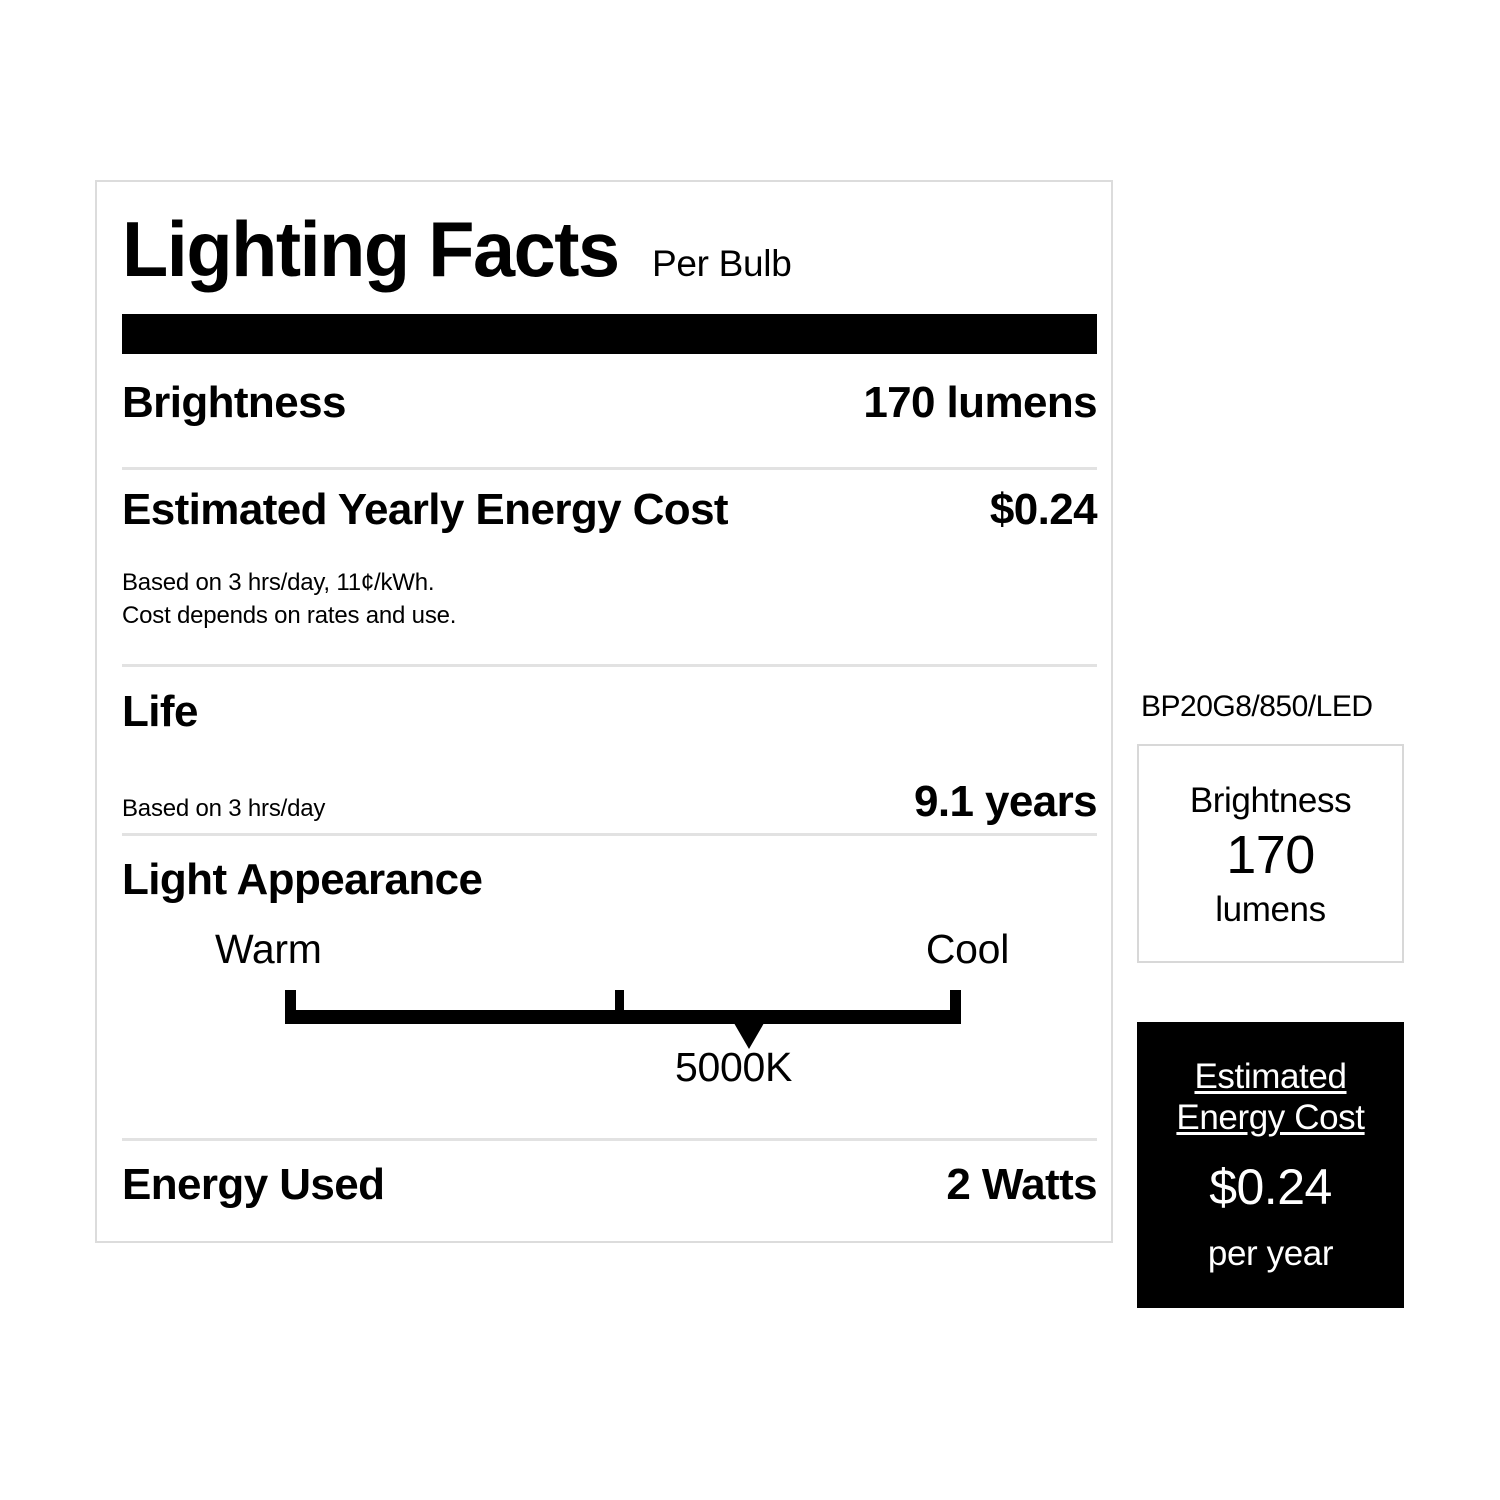  I want to click on color-temperature-scale: Warm Cool 5000K, so click(609, 1036).